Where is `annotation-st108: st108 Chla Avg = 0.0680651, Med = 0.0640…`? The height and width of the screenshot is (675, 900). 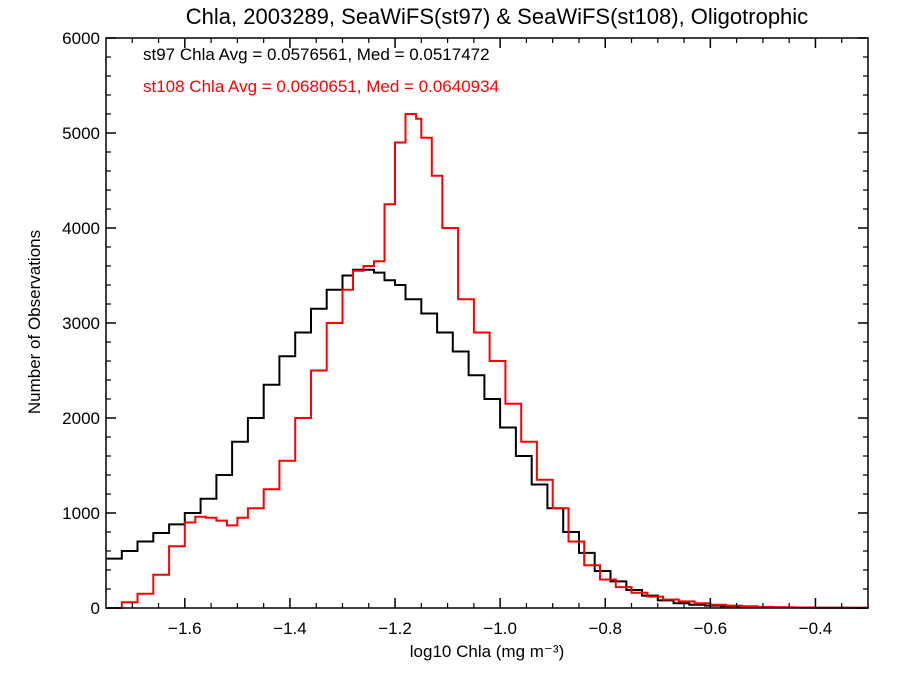 annotation-st108: st108 Chla Avg = 0.0680651, Med = 0.0640… is located at coordinates (321, 86).